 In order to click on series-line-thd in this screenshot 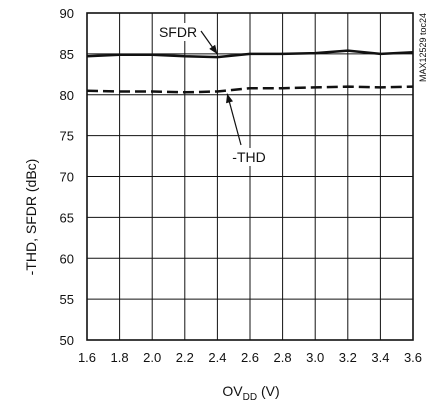, I will do `click(250, 89)`.